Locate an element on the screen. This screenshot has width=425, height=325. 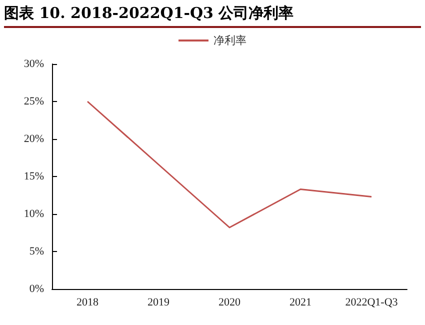
legend-label: 净利率 is located at coordinates (230, 40).